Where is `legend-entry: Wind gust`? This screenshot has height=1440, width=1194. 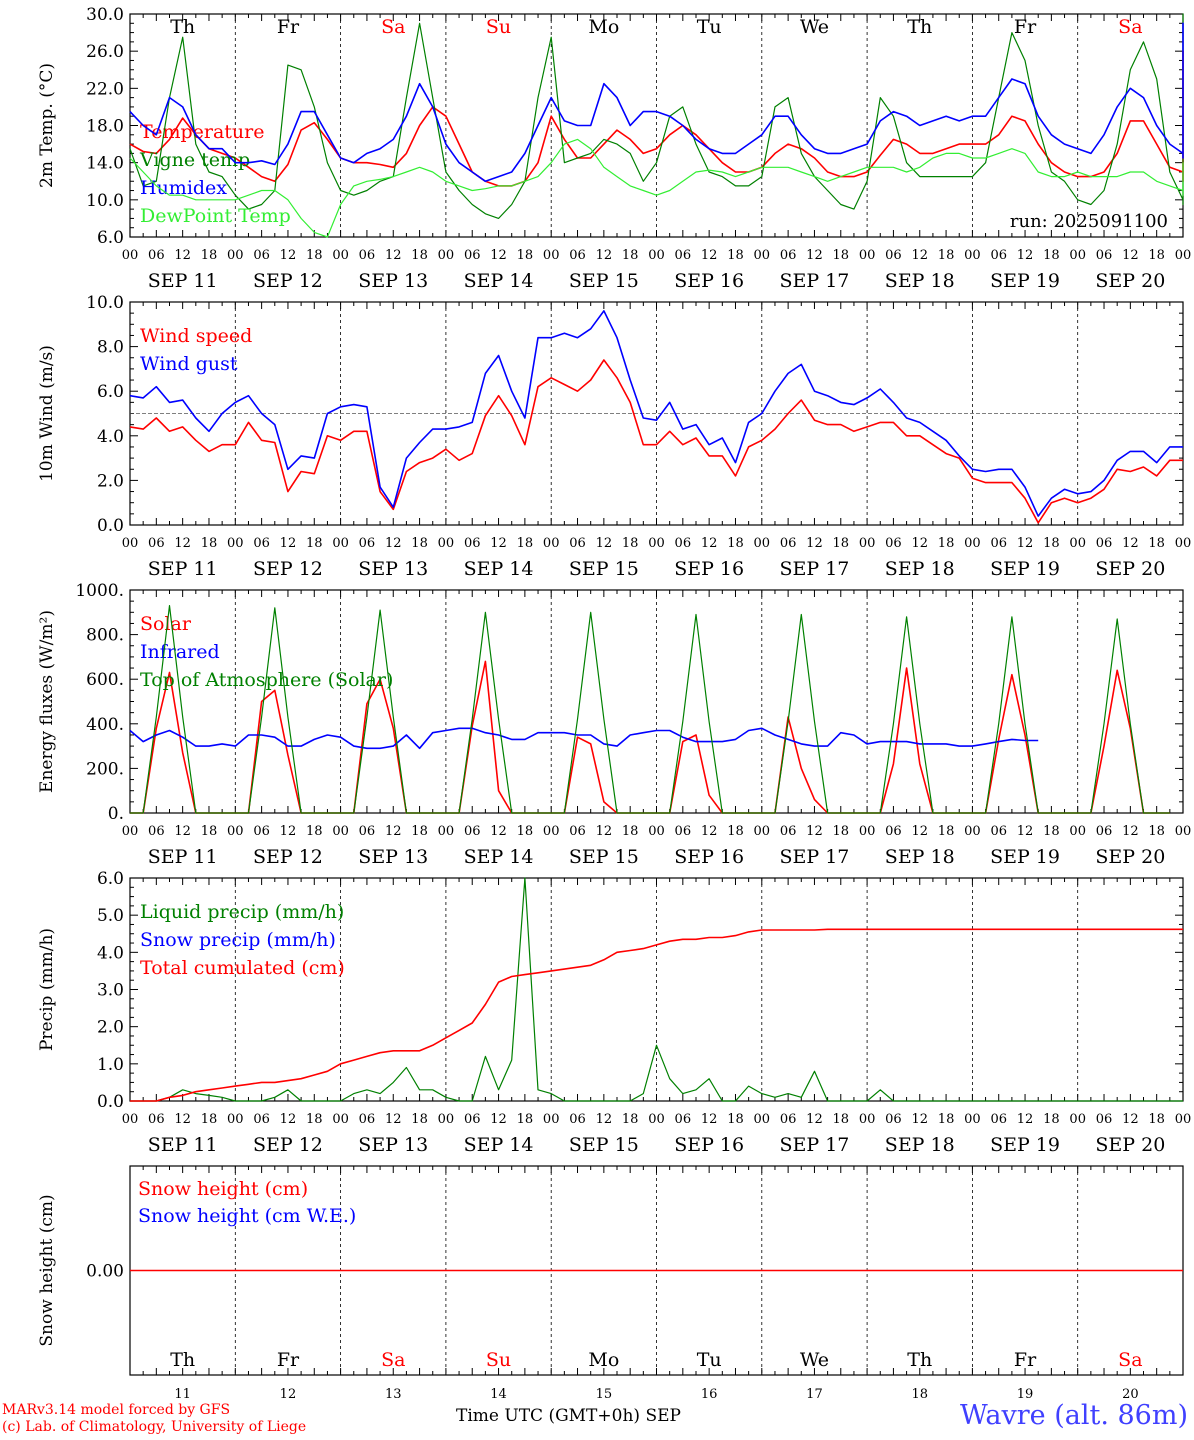 legend-entry: Wind gust is located at coordinates (189, 364).